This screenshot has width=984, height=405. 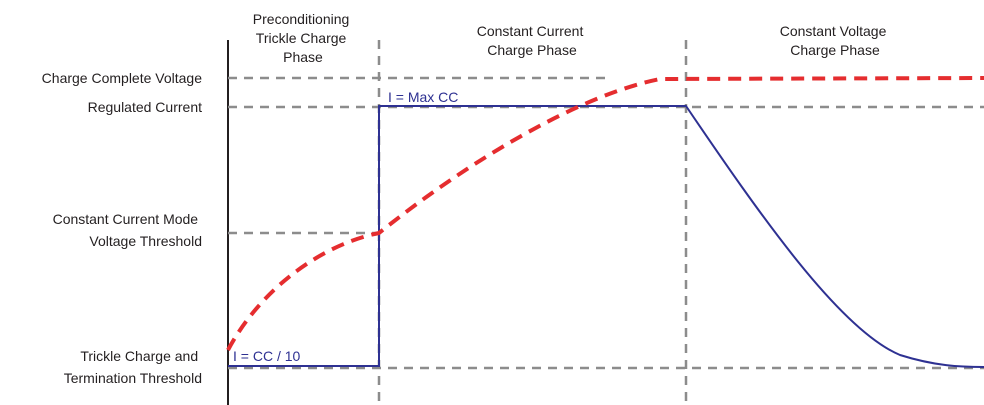 What do you see at coordinates (127, 230) in the screenshot?
I see `level-label-cc-mode-voltage-threshold: Constant Current Mode Voltage Threshold` at bounding box center [127, 230].